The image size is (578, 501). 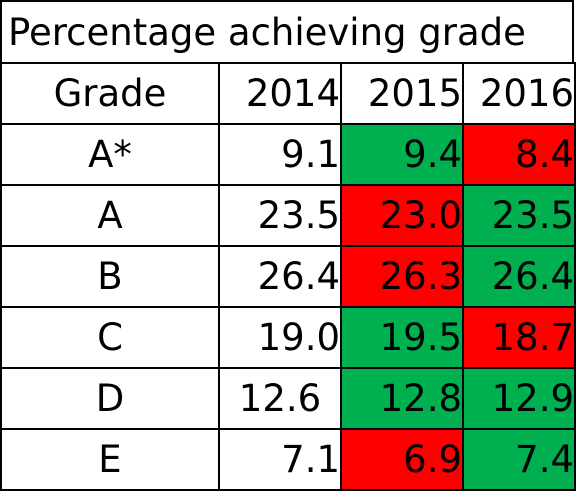 I want to click on table-row: C 19.0 19.5 18.7, so click(x=288, y=337).